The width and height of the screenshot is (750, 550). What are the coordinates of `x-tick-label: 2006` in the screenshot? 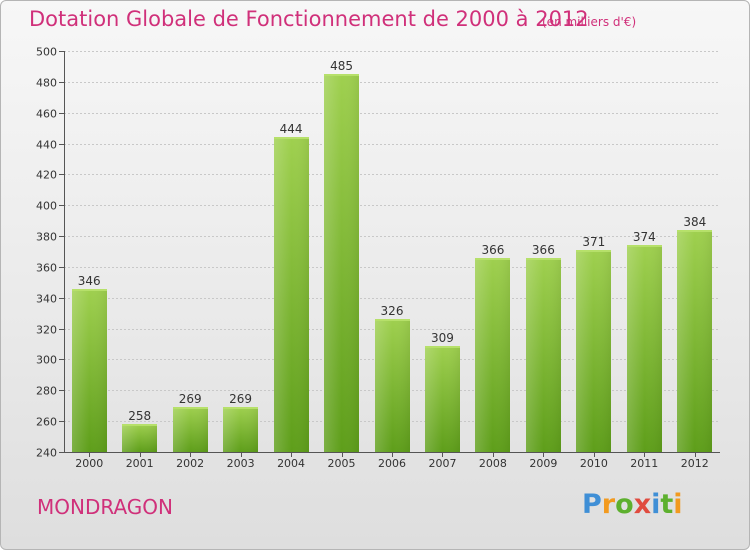 It's located at (392, 463).